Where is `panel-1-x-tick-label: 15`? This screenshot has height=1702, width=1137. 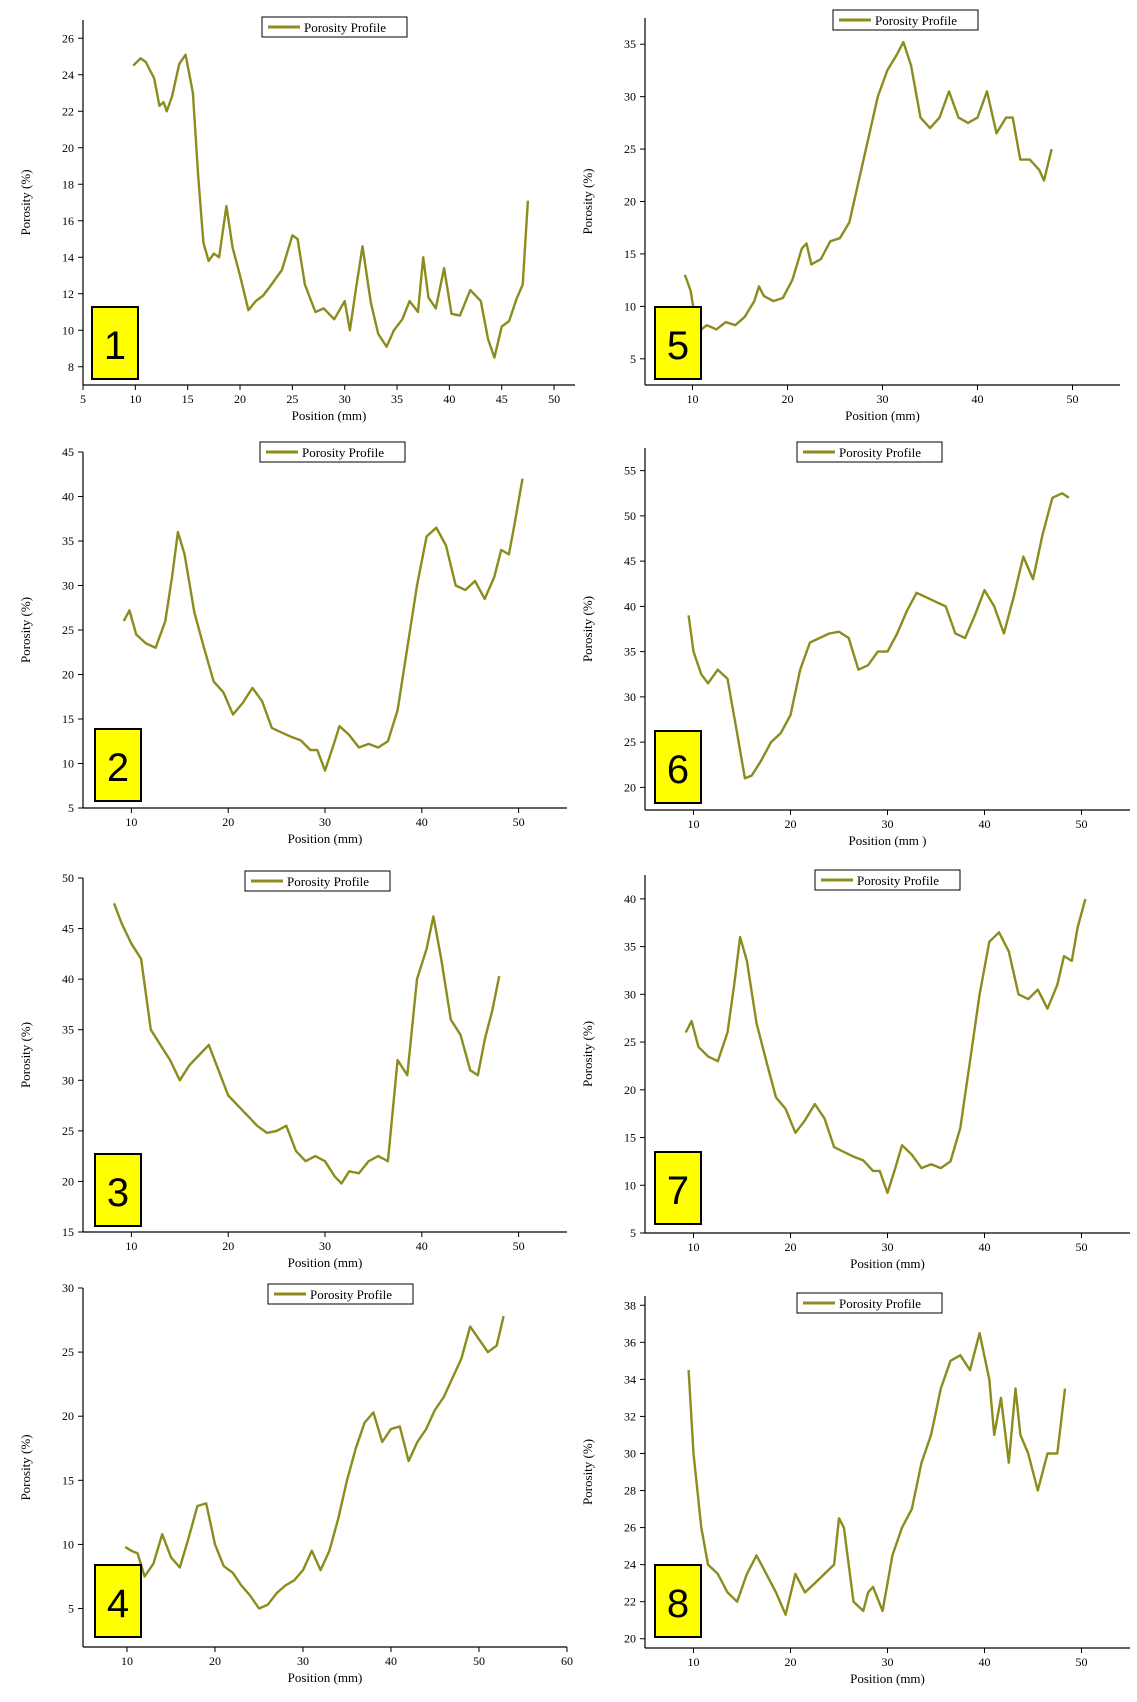
panel-1-x-tick-label: 15 is located at coordinates (188, 399).